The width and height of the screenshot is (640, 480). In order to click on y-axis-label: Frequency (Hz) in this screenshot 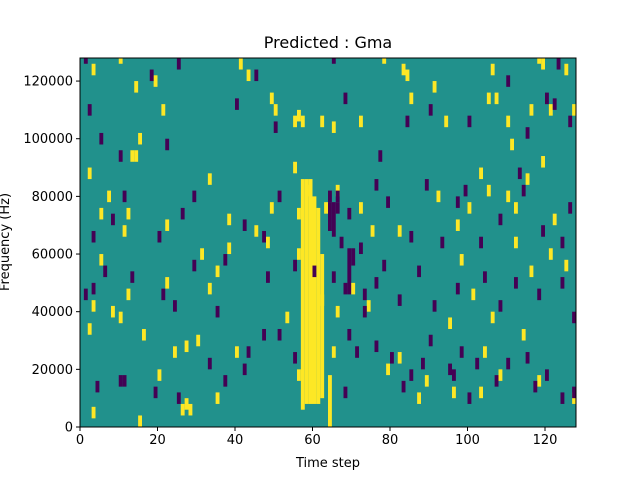, I will do `click(6, 242)`.